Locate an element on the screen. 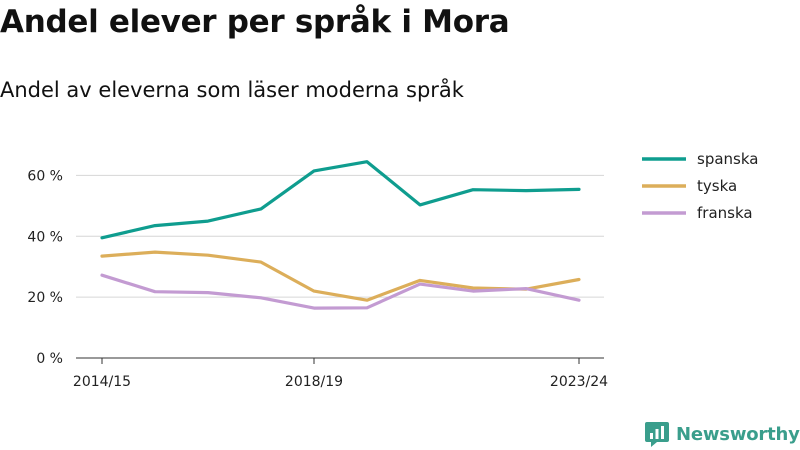 The width and height of the screenshot is (800, 450). chart-title: Andel elever per språk i Mora is located at coordinates (255, 22).